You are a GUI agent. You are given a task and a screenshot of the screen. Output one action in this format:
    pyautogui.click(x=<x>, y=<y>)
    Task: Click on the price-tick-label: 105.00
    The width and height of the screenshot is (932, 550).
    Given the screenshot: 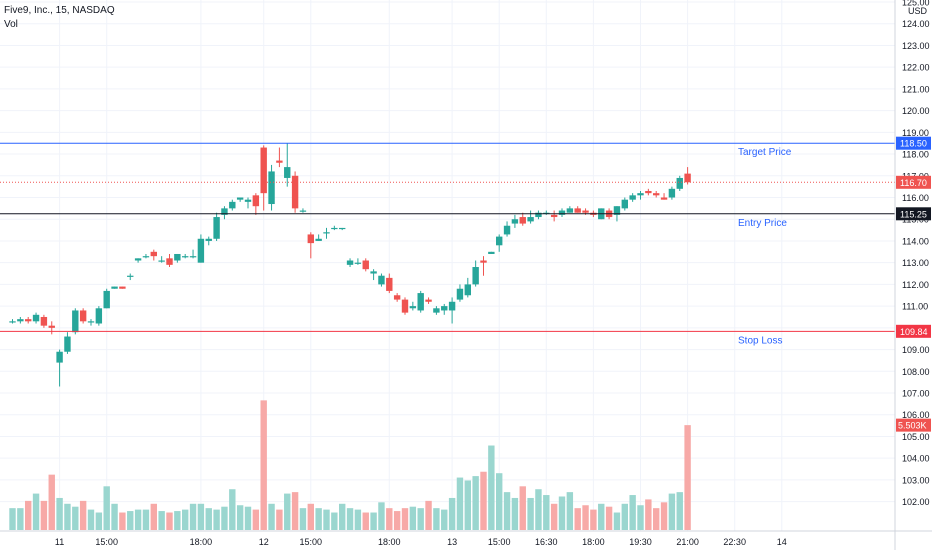 What is the action you would take?
    pyautogui.click(x=916, y=437)
    